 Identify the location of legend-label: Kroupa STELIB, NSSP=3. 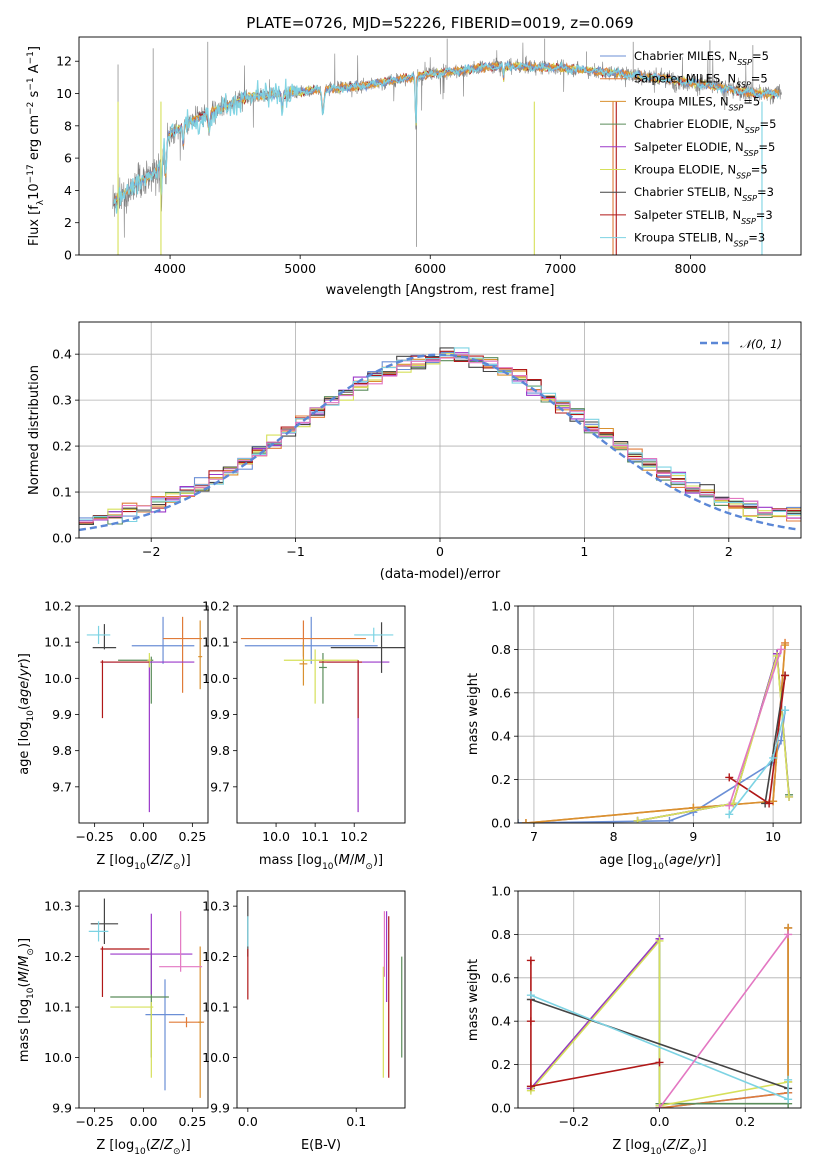
(699, 240).